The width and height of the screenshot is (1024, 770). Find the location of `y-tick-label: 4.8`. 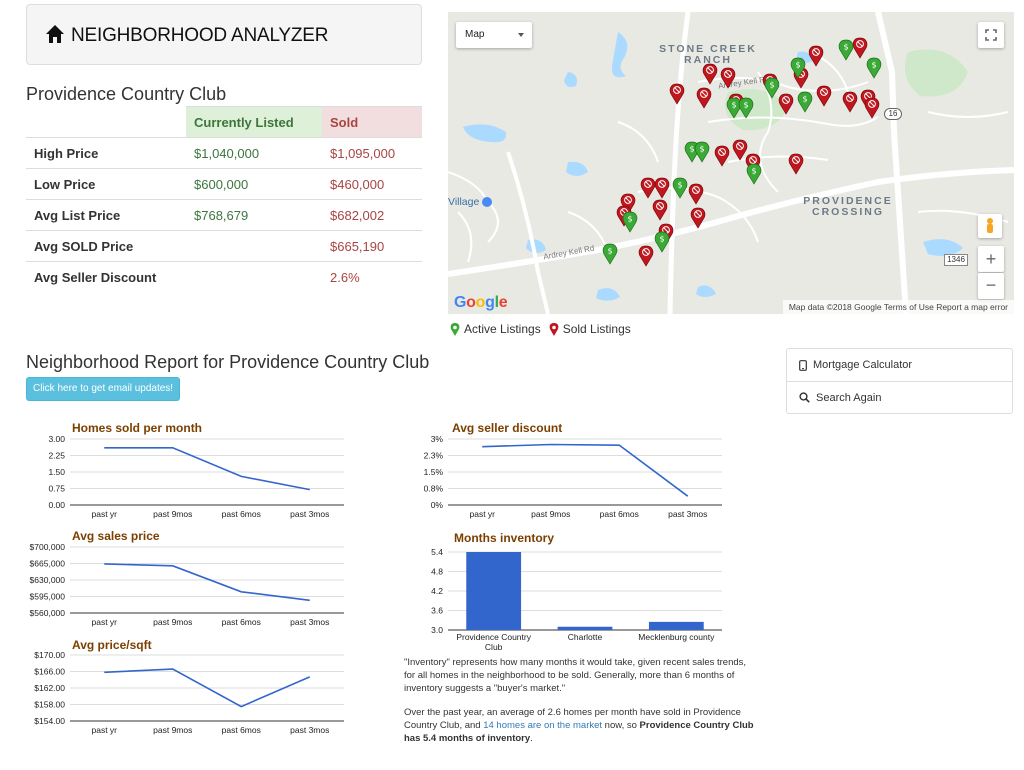

y-tick-label: 4.8 is located at coordinates (437, 572).